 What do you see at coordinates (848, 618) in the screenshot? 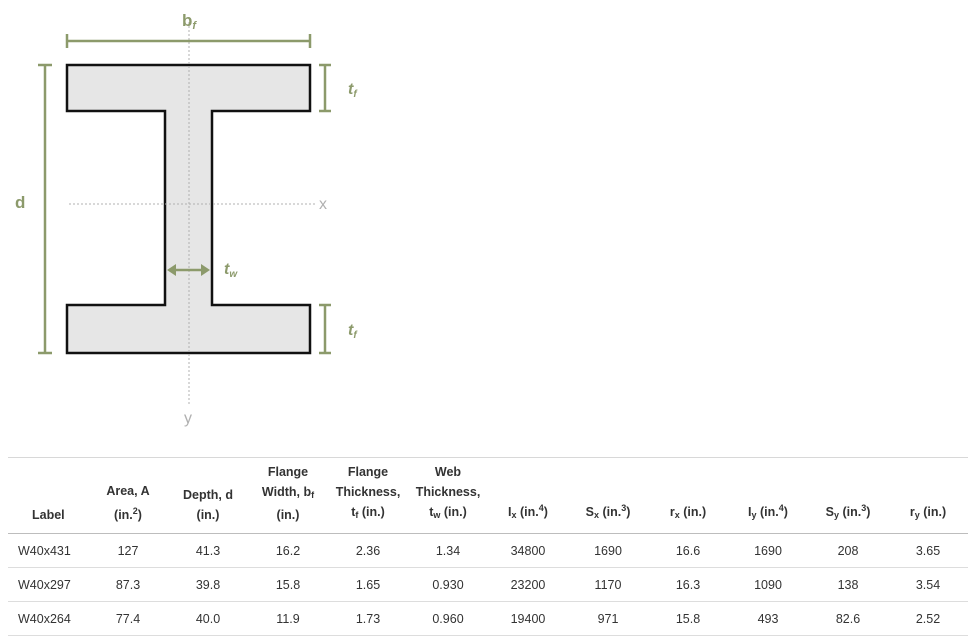
I see `cell-sy: 82.6` at bounding box center [848, 618].